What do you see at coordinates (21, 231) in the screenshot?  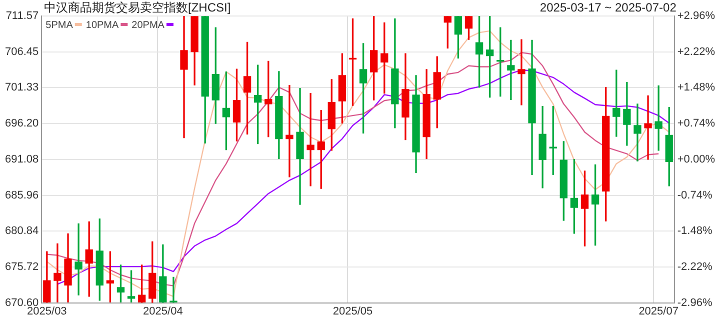 I see `y-tick-label: 680.84` at bounding box center [21, 231].